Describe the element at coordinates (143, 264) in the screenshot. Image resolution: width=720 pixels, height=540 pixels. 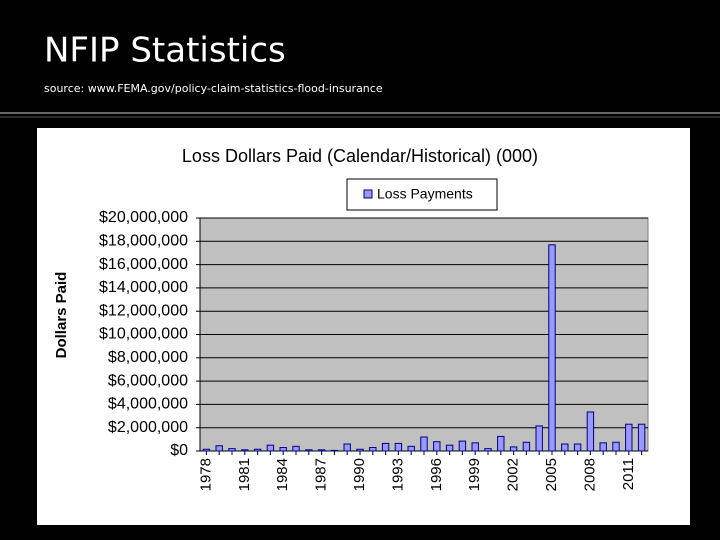
I see `y-tick-label: $16,000,000` at that location.